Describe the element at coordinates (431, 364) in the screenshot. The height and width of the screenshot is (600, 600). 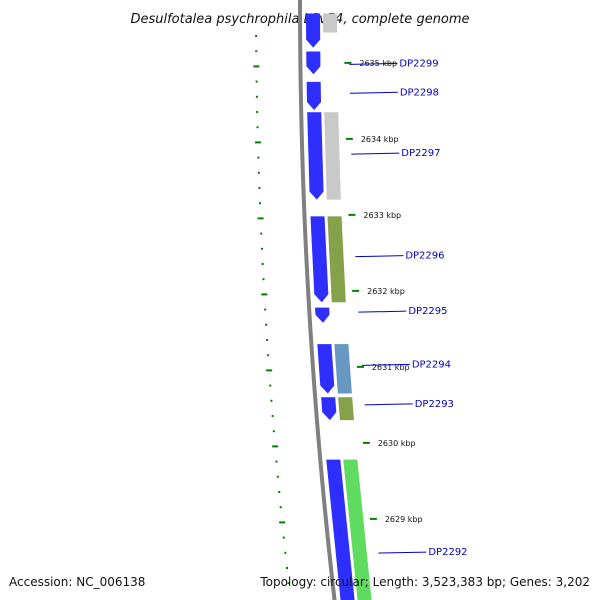
I see `gene-label: DP2294` at that location.